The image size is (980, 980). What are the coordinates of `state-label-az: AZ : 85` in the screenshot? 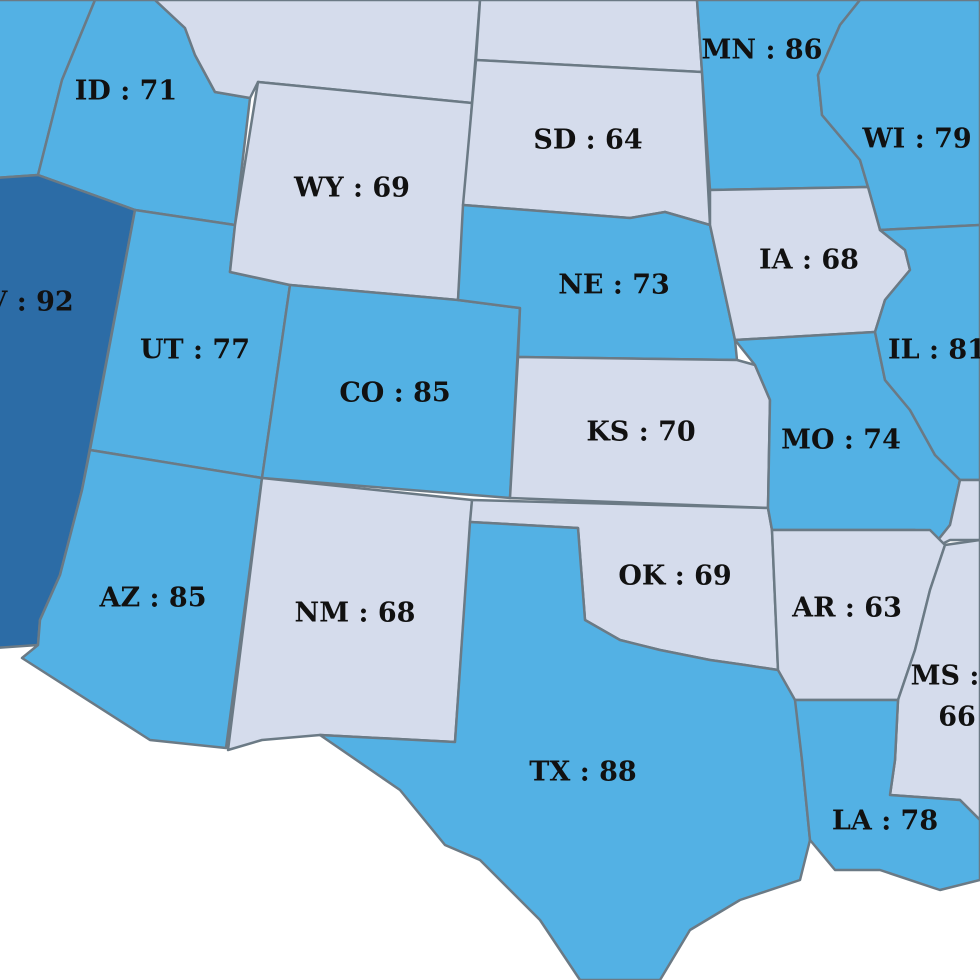 It's located at (153, 598).